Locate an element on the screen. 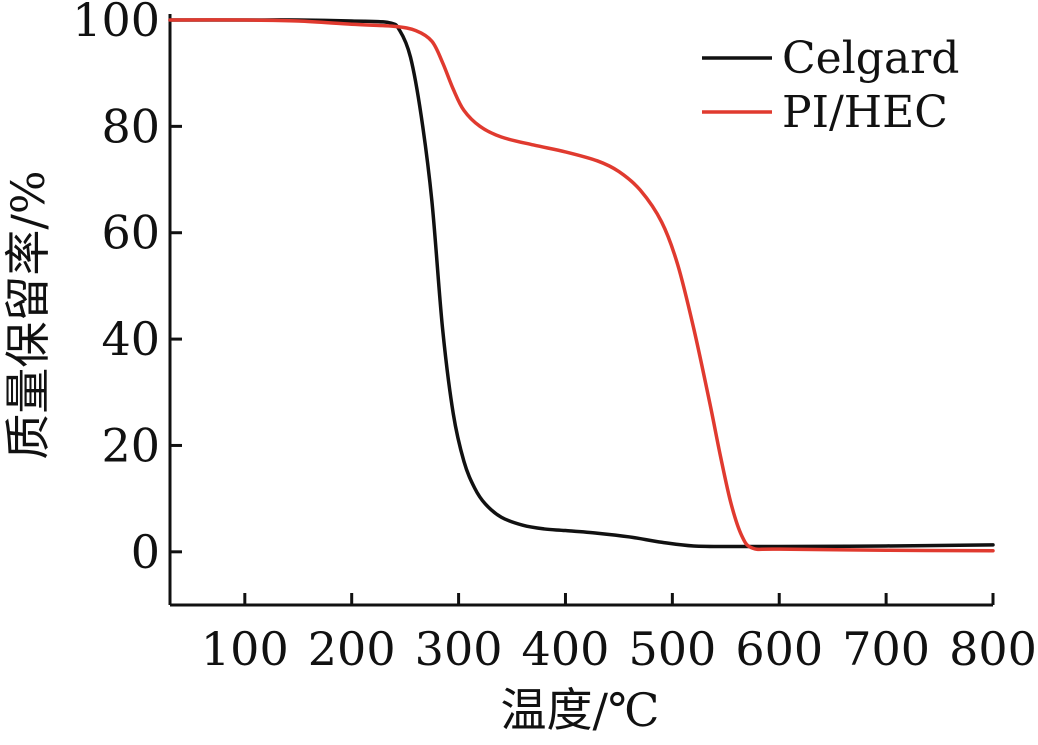  legend: Celgard PI/HEC is located at coordinates (830, 85).